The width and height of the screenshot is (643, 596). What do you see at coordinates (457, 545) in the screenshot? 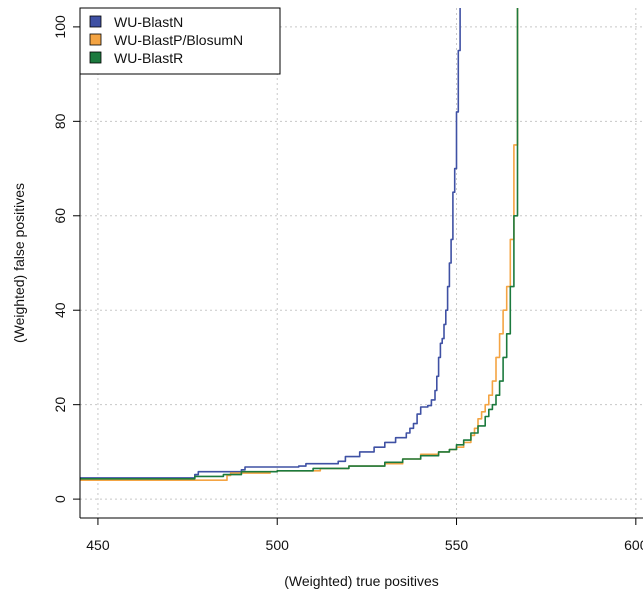
I see `x-tick-label: 550` at bounding box center [457, 545].